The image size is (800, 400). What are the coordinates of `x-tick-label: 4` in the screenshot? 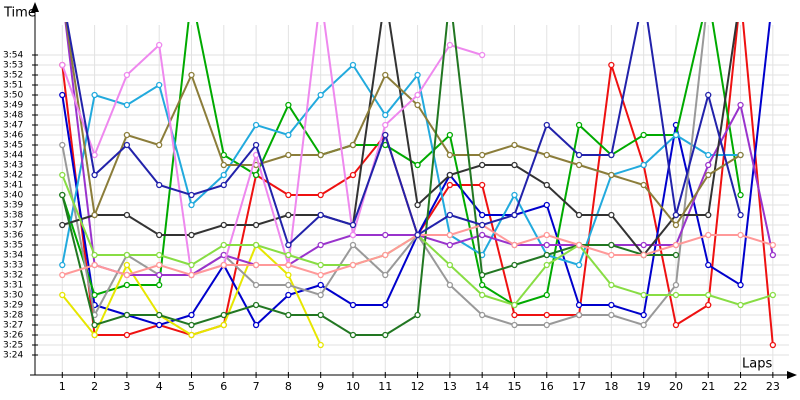 It's located at (159, 386).